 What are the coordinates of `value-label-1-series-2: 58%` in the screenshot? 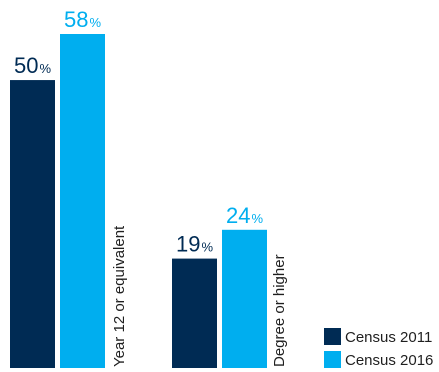 It's located at (82, 19).